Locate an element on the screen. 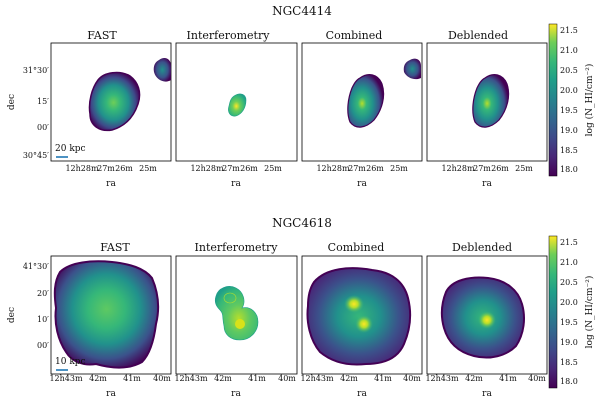  row2-cb-tick-2: 20.5 is located at coordinates (569, 282).